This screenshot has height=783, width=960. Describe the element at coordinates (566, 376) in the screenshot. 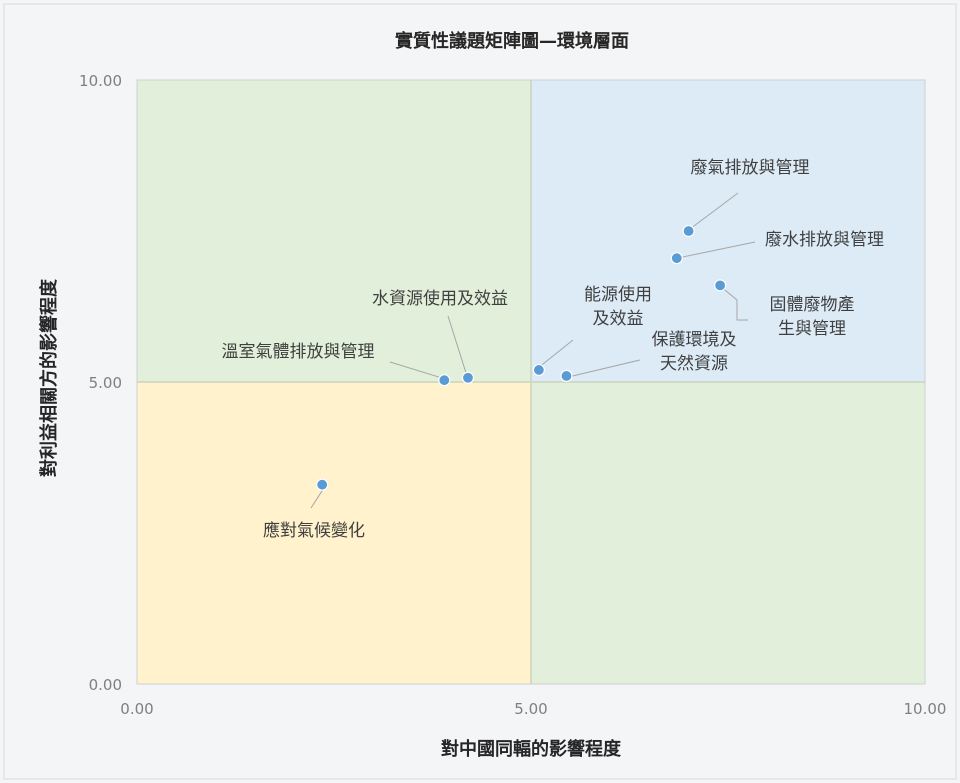

I see `data-point: 保護環境及天然資源` at that location.